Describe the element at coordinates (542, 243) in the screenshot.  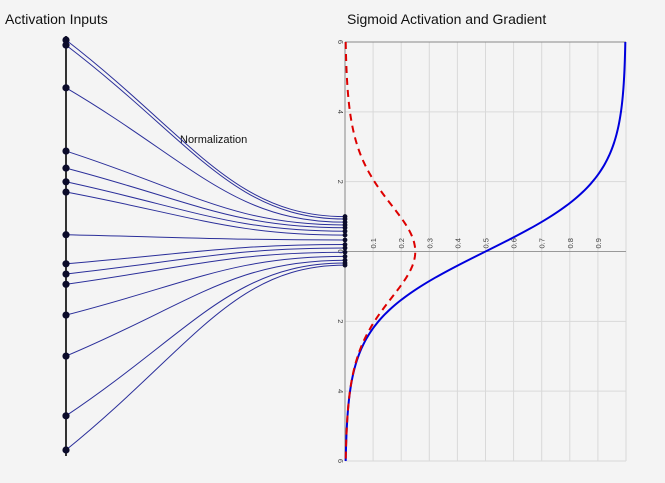
I see `y-tick-label: 0.7` at that location.